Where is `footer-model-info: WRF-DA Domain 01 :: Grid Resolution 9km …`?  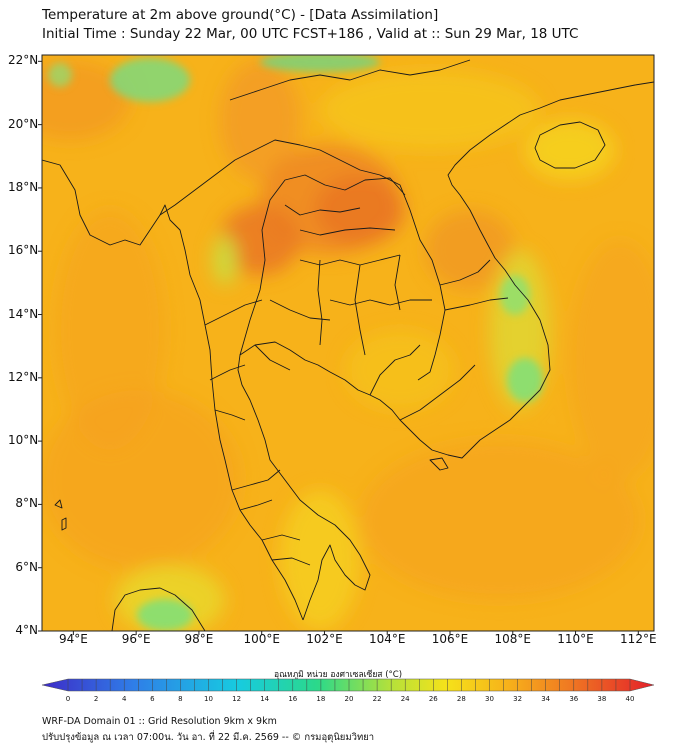
footer-model-info: WRF-DA Domain 01 :: Grid Resolution 9km … is located at coordinates (159, 721).